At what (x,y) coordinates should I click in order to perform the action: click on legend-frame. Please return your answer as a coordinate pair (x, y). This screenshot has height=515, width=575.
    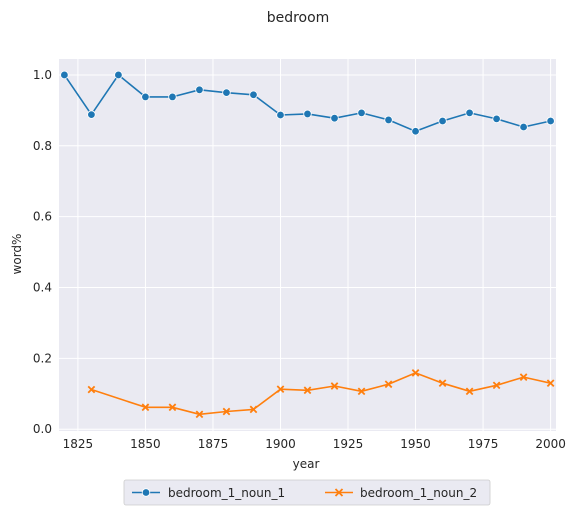
    Looking at the image, I should click on (307, 492).